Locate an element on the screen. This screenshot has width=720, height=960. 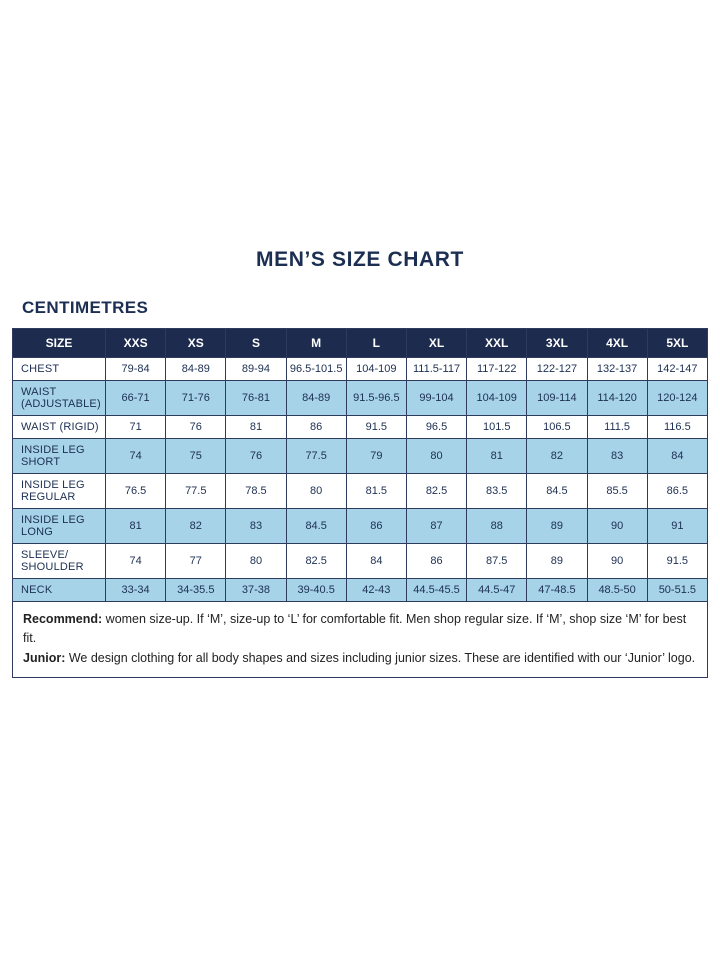
column-header-3xl: 3XL is located at coordinates (557, 343).